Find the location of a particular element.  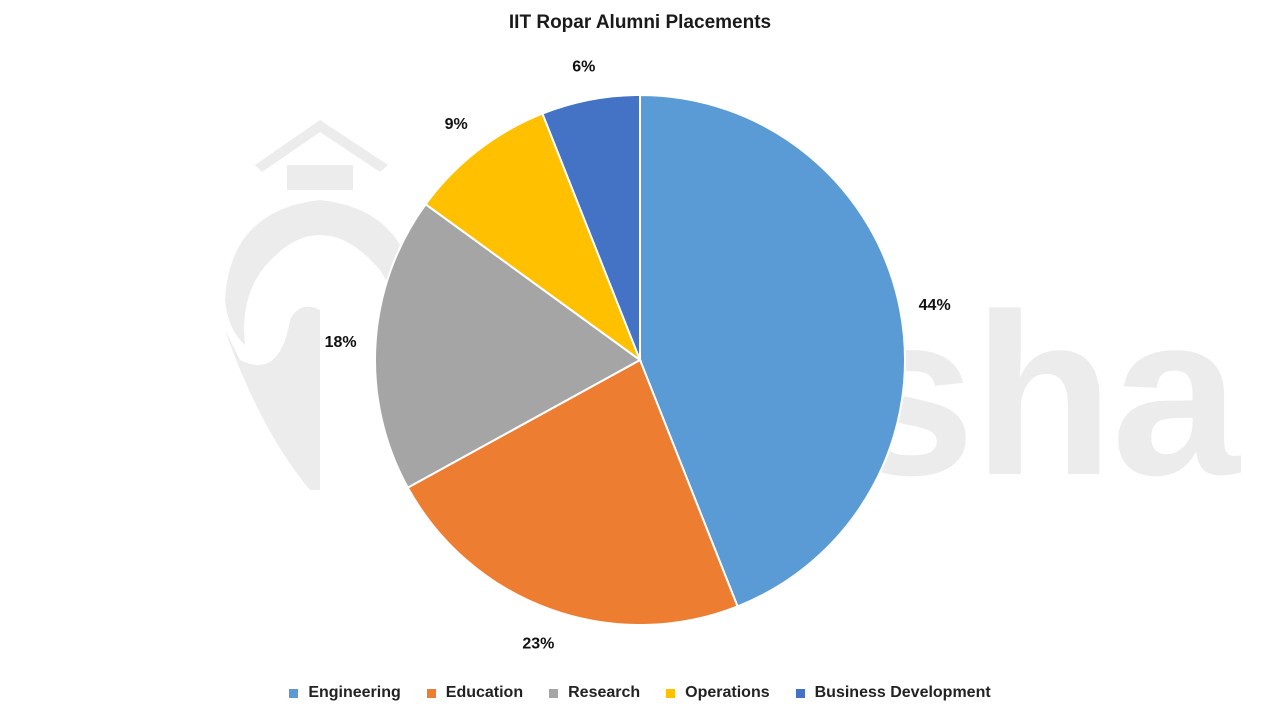

legend-item-engineering: Engineering is located at coordinates (345, 693).